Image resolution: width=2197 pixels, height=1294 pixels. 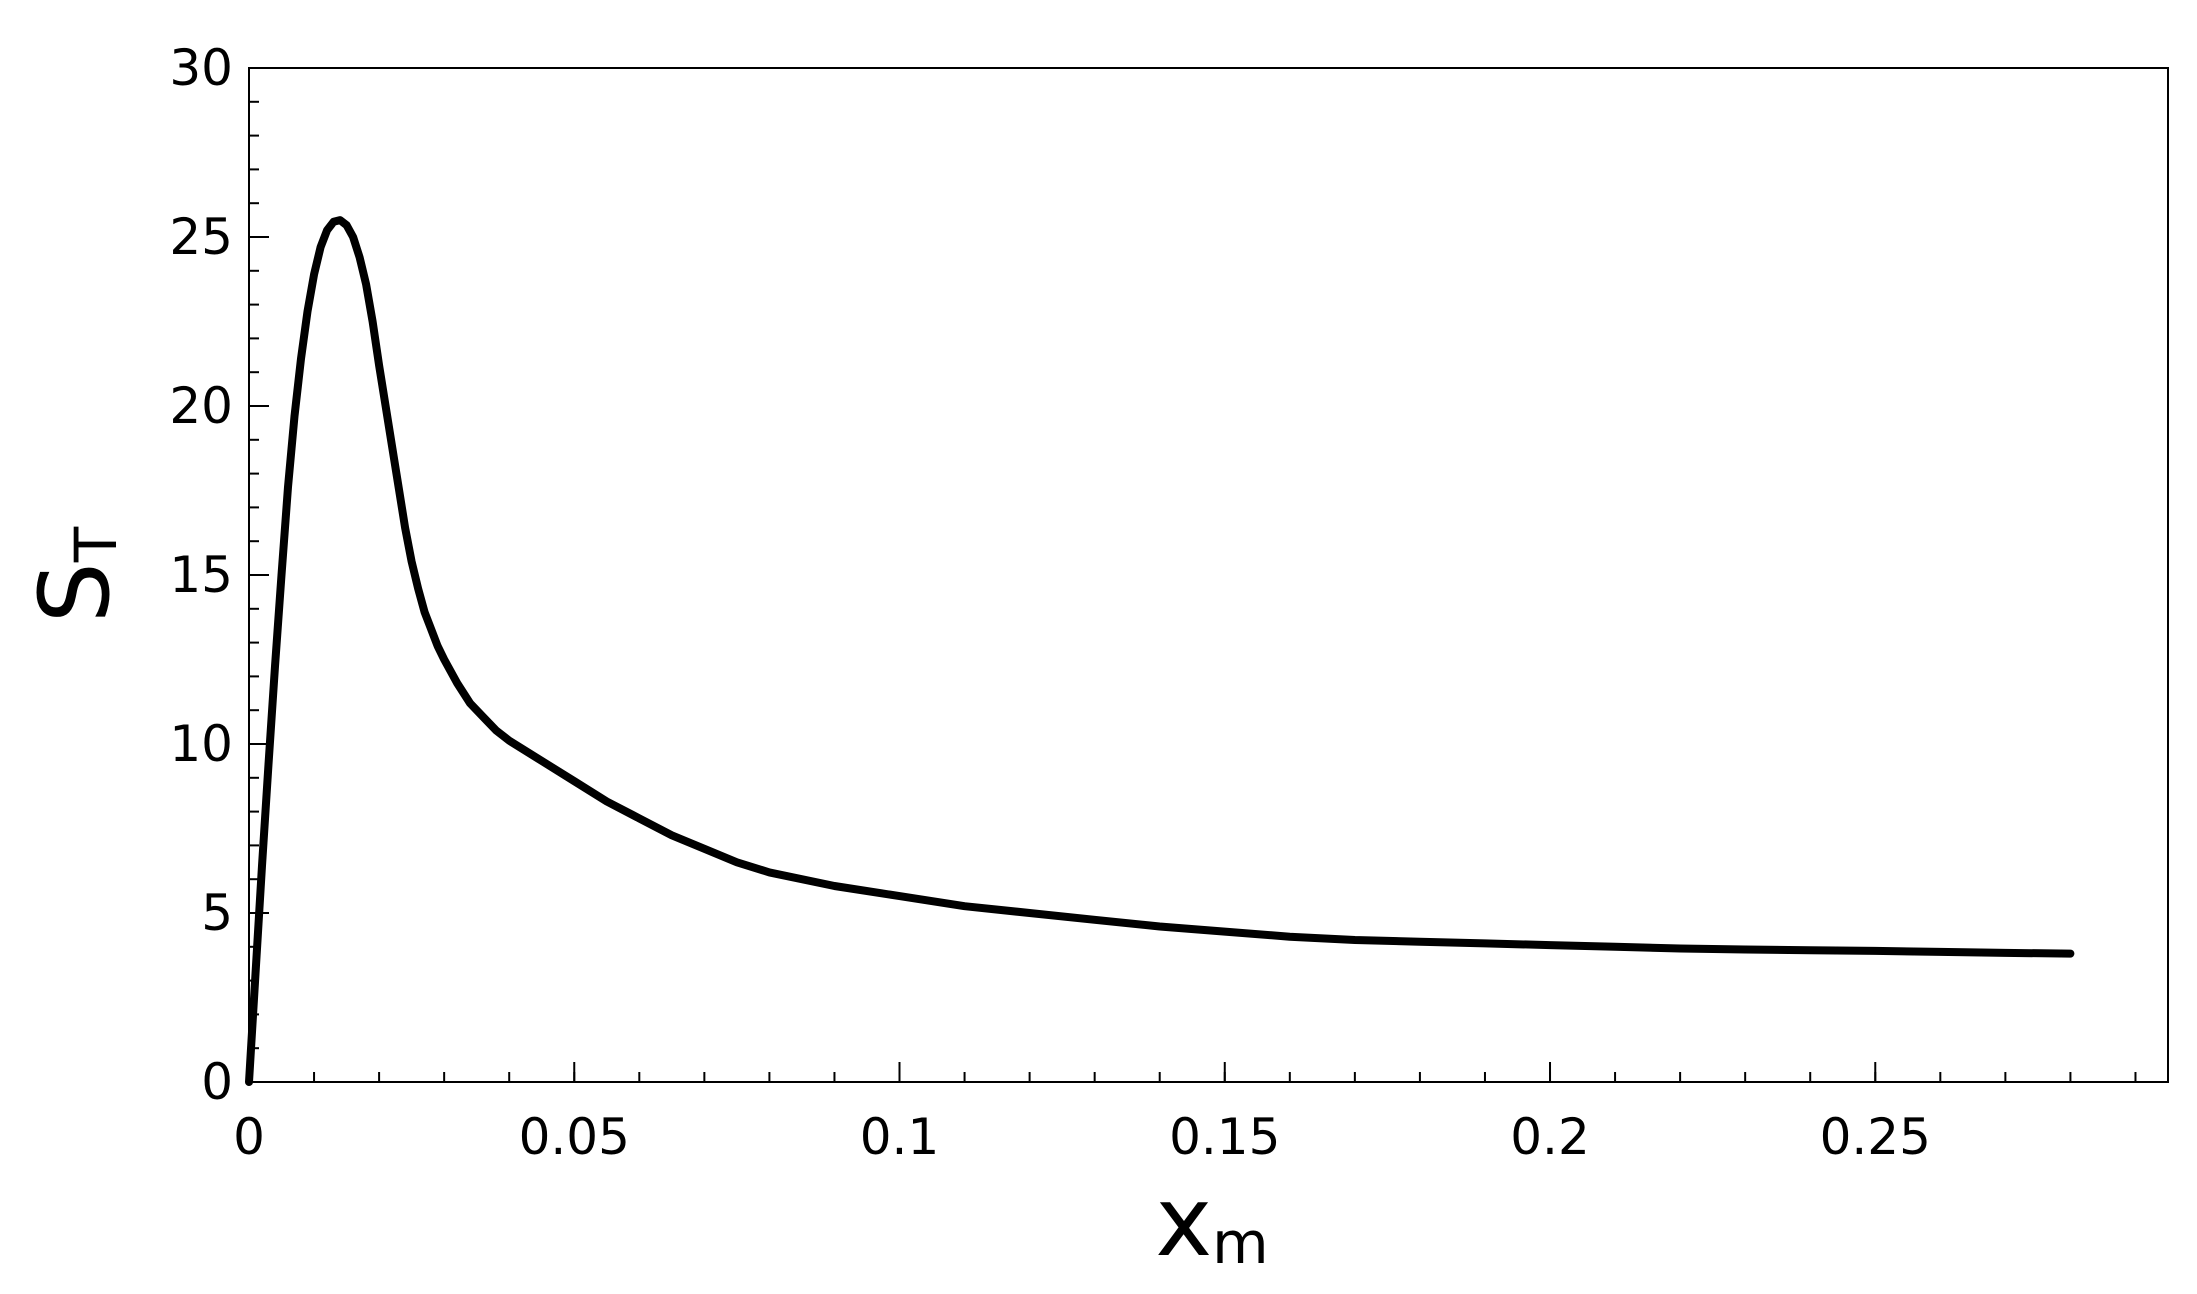 I want to click on y-tick-label: 10, so click(x=201, y=744).